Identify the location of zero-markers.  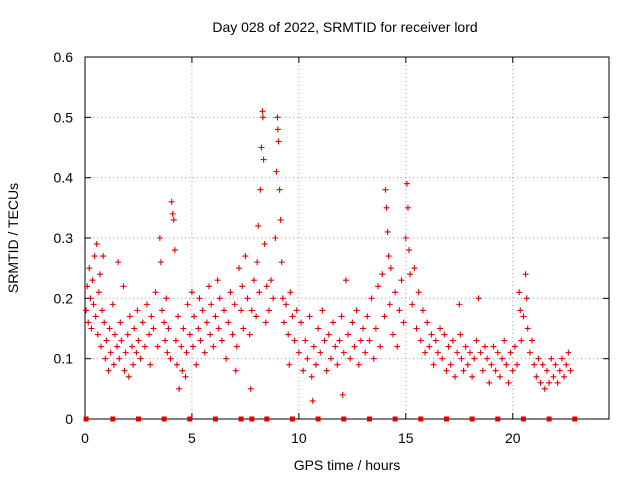
(330, 419).